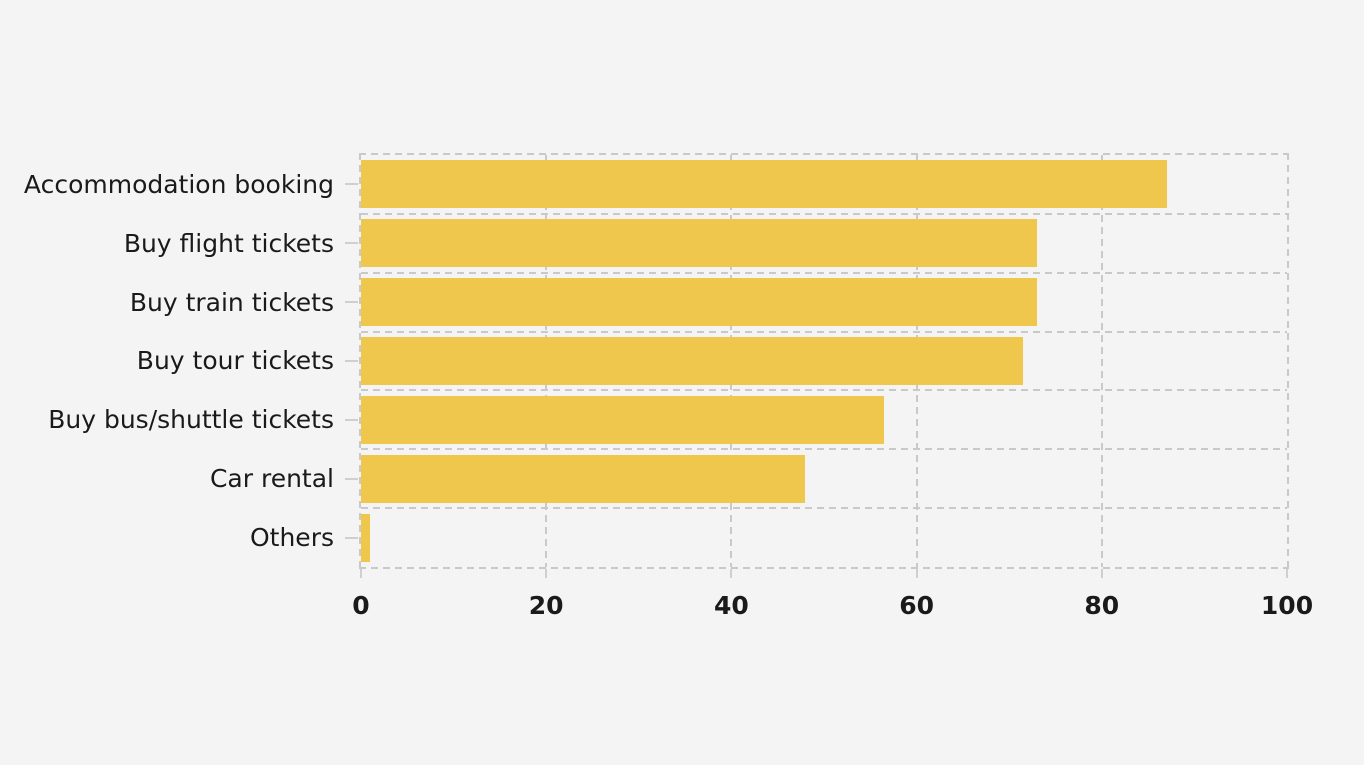 This screenshot has width=1364, height=765. Describe the element at coordinates (1287, 605) in the screenshot. I see `x-tick-label: 100` at that location.